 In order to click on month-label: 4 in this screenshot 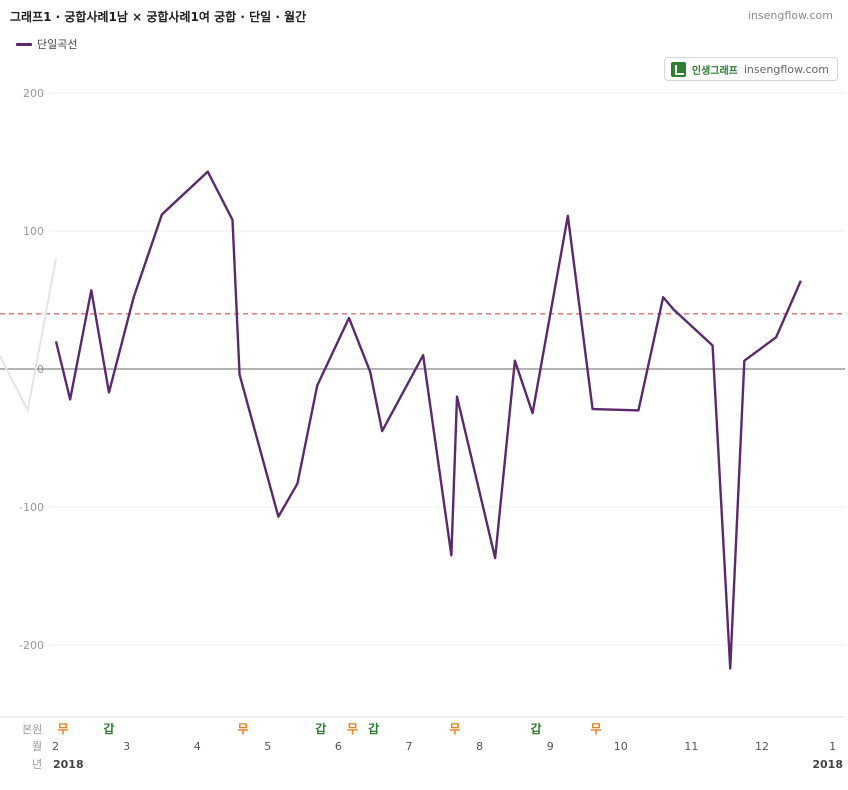, I will do `click(197, 746)`.